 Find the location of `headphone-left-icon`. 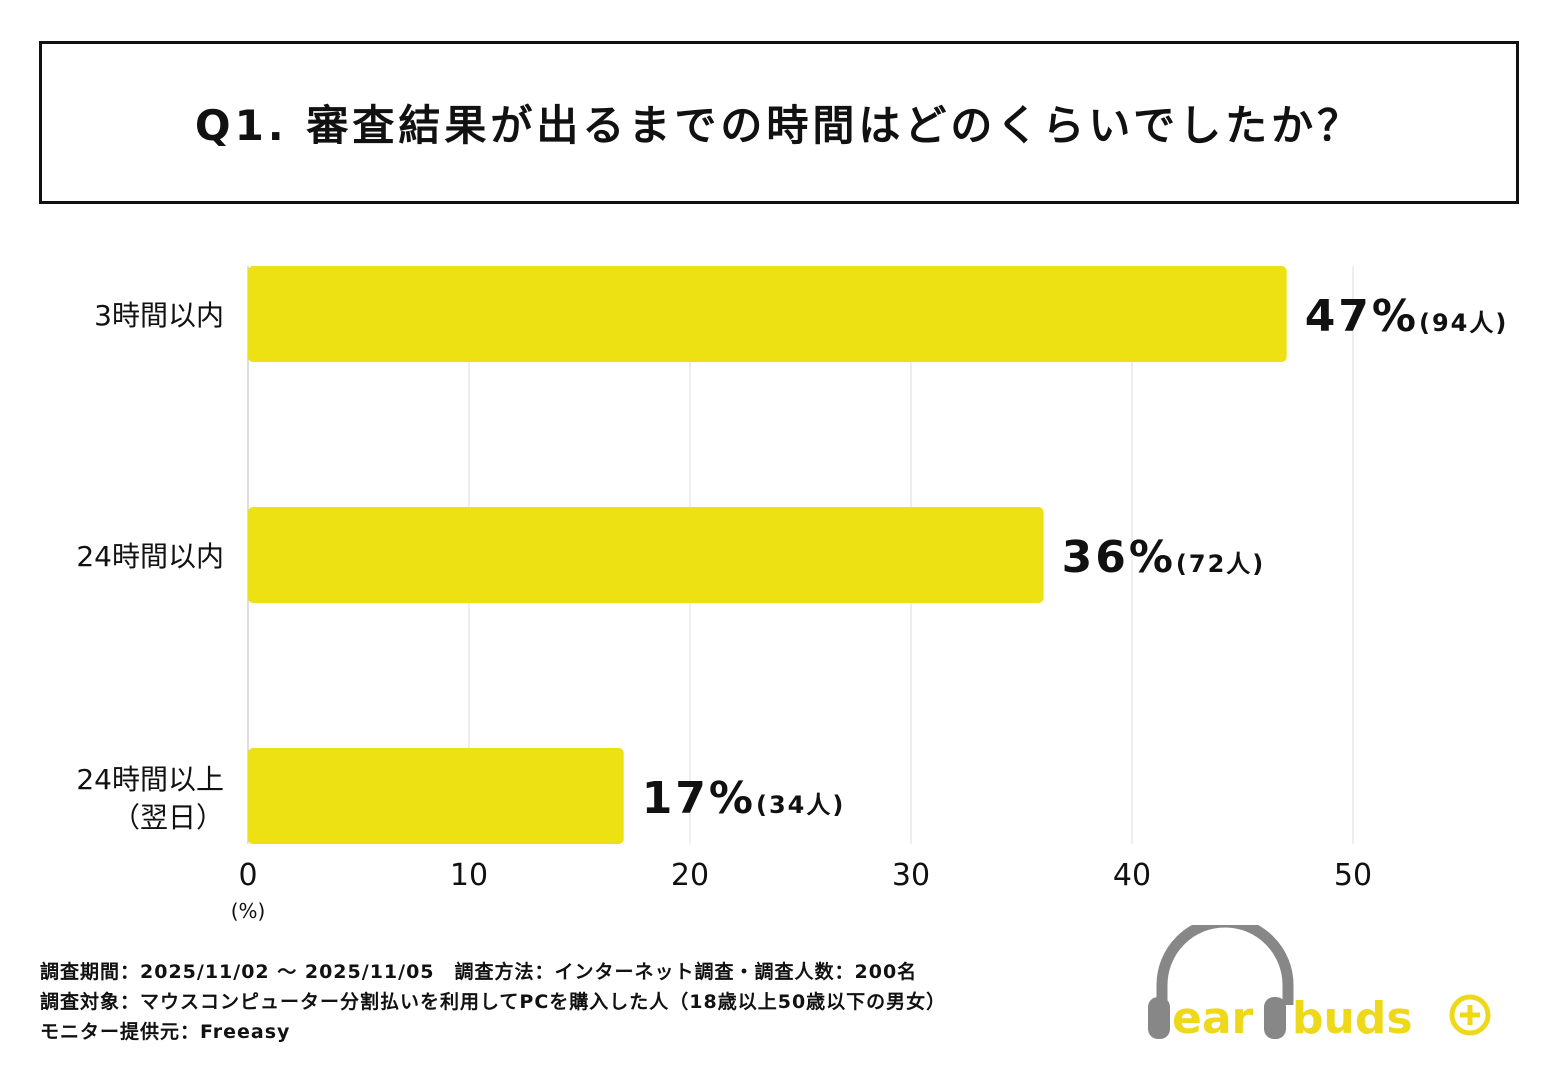

headphone-left-icon is located at coordinates (1159, 1018).